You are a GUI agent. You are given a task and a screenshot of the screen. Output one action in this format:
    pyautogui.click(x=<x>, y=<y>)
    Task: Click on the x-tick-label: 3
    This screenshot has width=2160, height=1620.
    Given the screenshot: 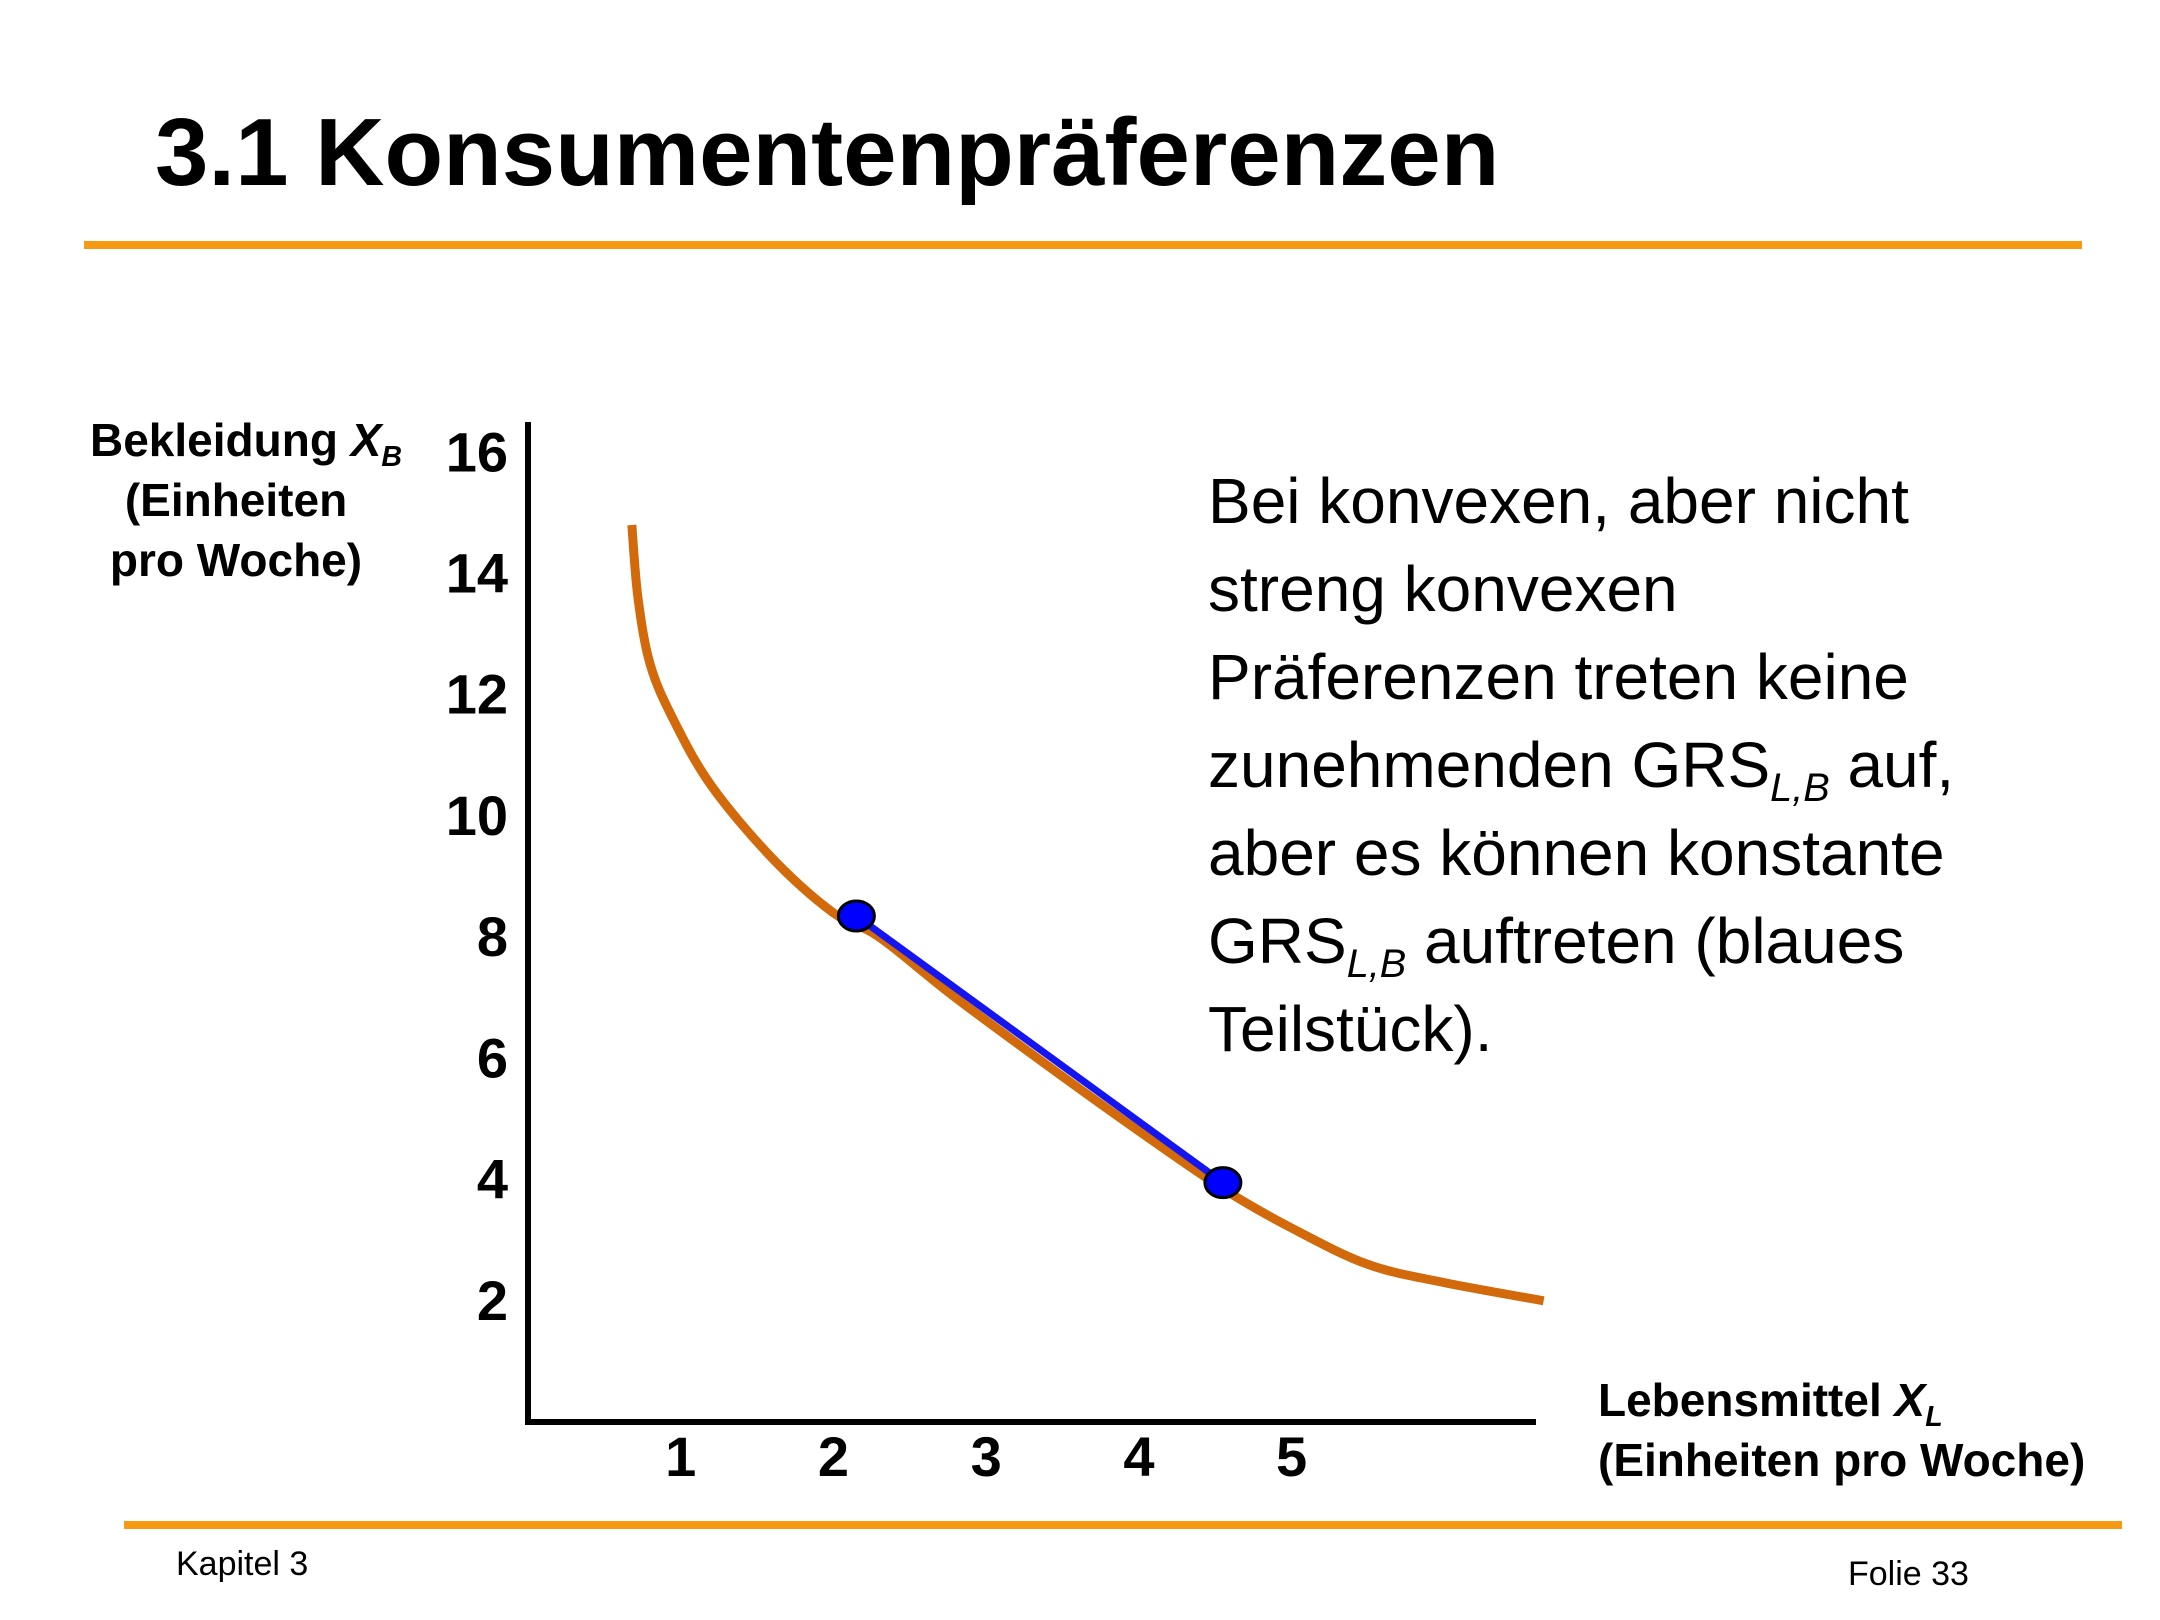 What is the action you would take?
    pyautogui.click(x=986, y=1456)
    